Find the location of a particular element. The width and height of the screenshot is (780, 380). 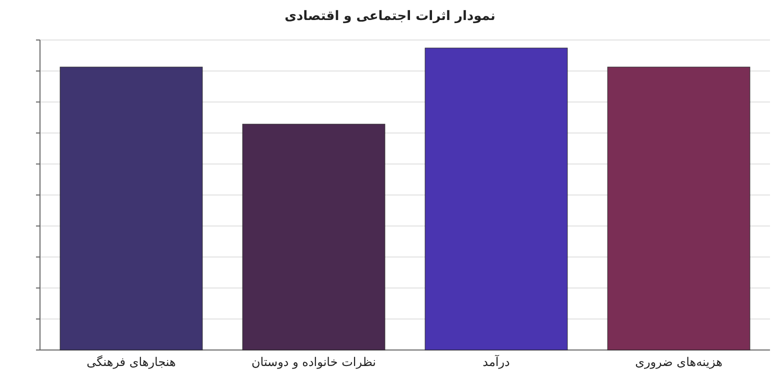

x-tick-label: نظرات خانواده و دوستان is located at coordinates (313, 362).